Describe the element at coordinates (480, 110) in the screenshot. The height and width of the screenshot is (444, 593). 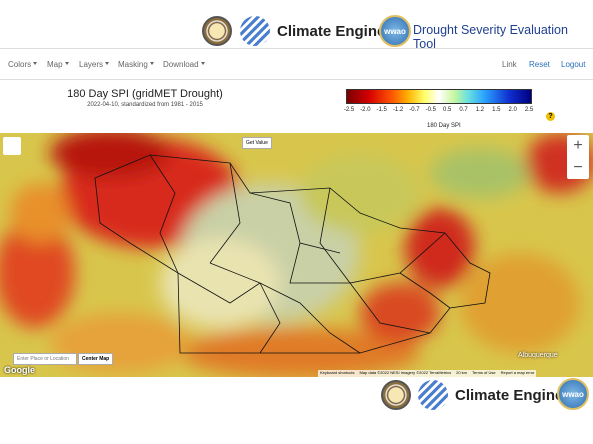
I see `legend-label: 1.2` at that location.